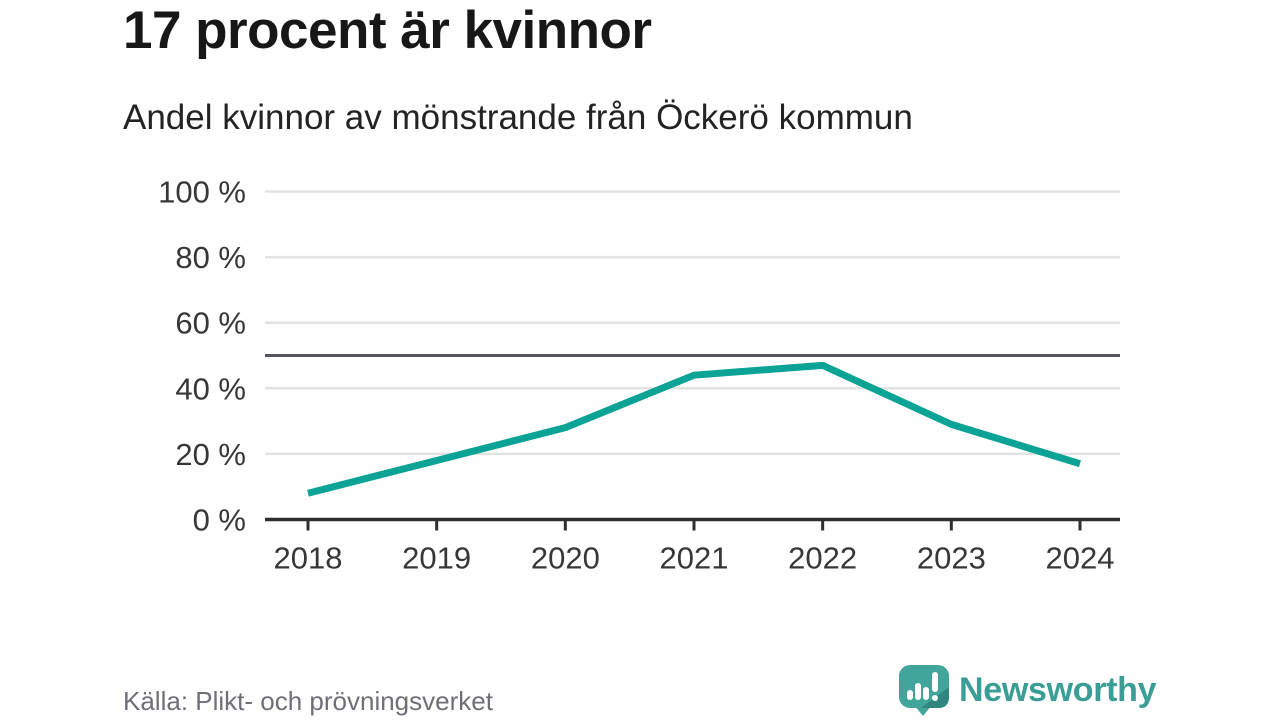  I want to click on x-tick-label: 2019, so click(436, 558).